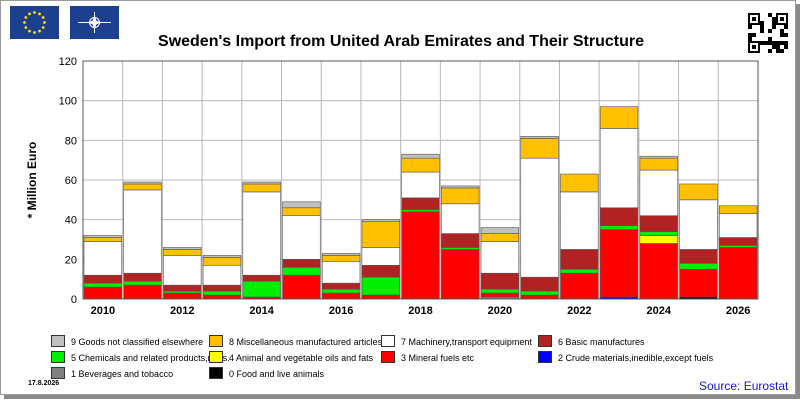 The image size is (800, 400). What do you see at coordinates (182, 311) in the screenshot?
I see `x-tick-label: 2012` at bounding box center [182, 311].